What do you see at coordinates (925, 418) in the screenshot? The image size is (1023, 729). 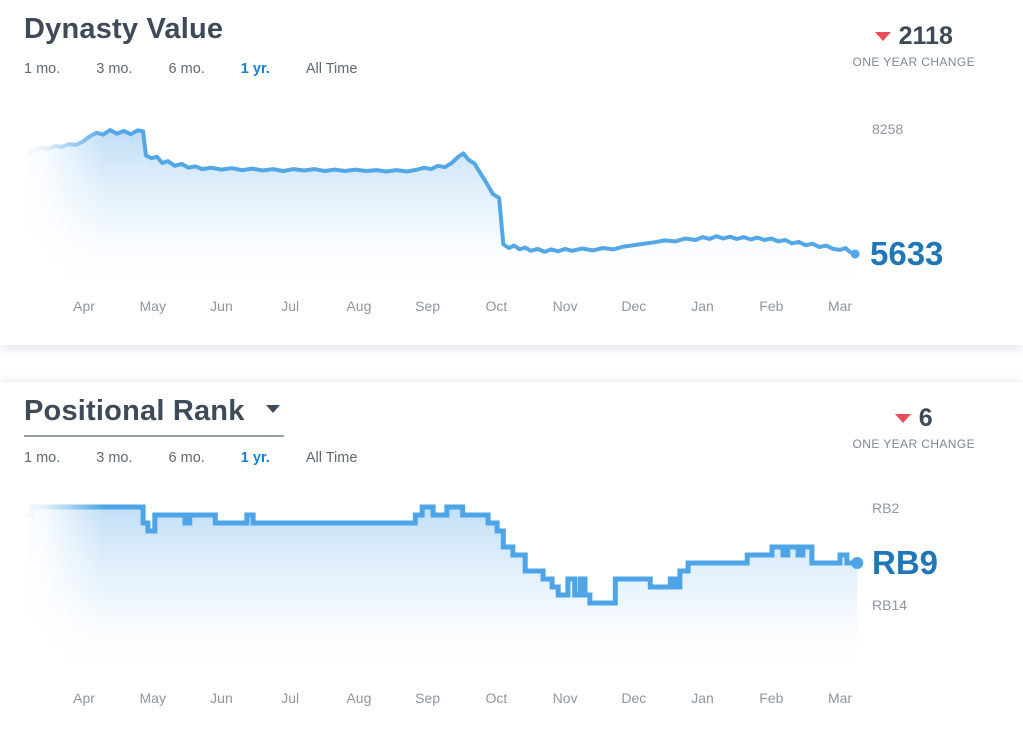 I see `change-value: 6` at bounding box center [925, 418].